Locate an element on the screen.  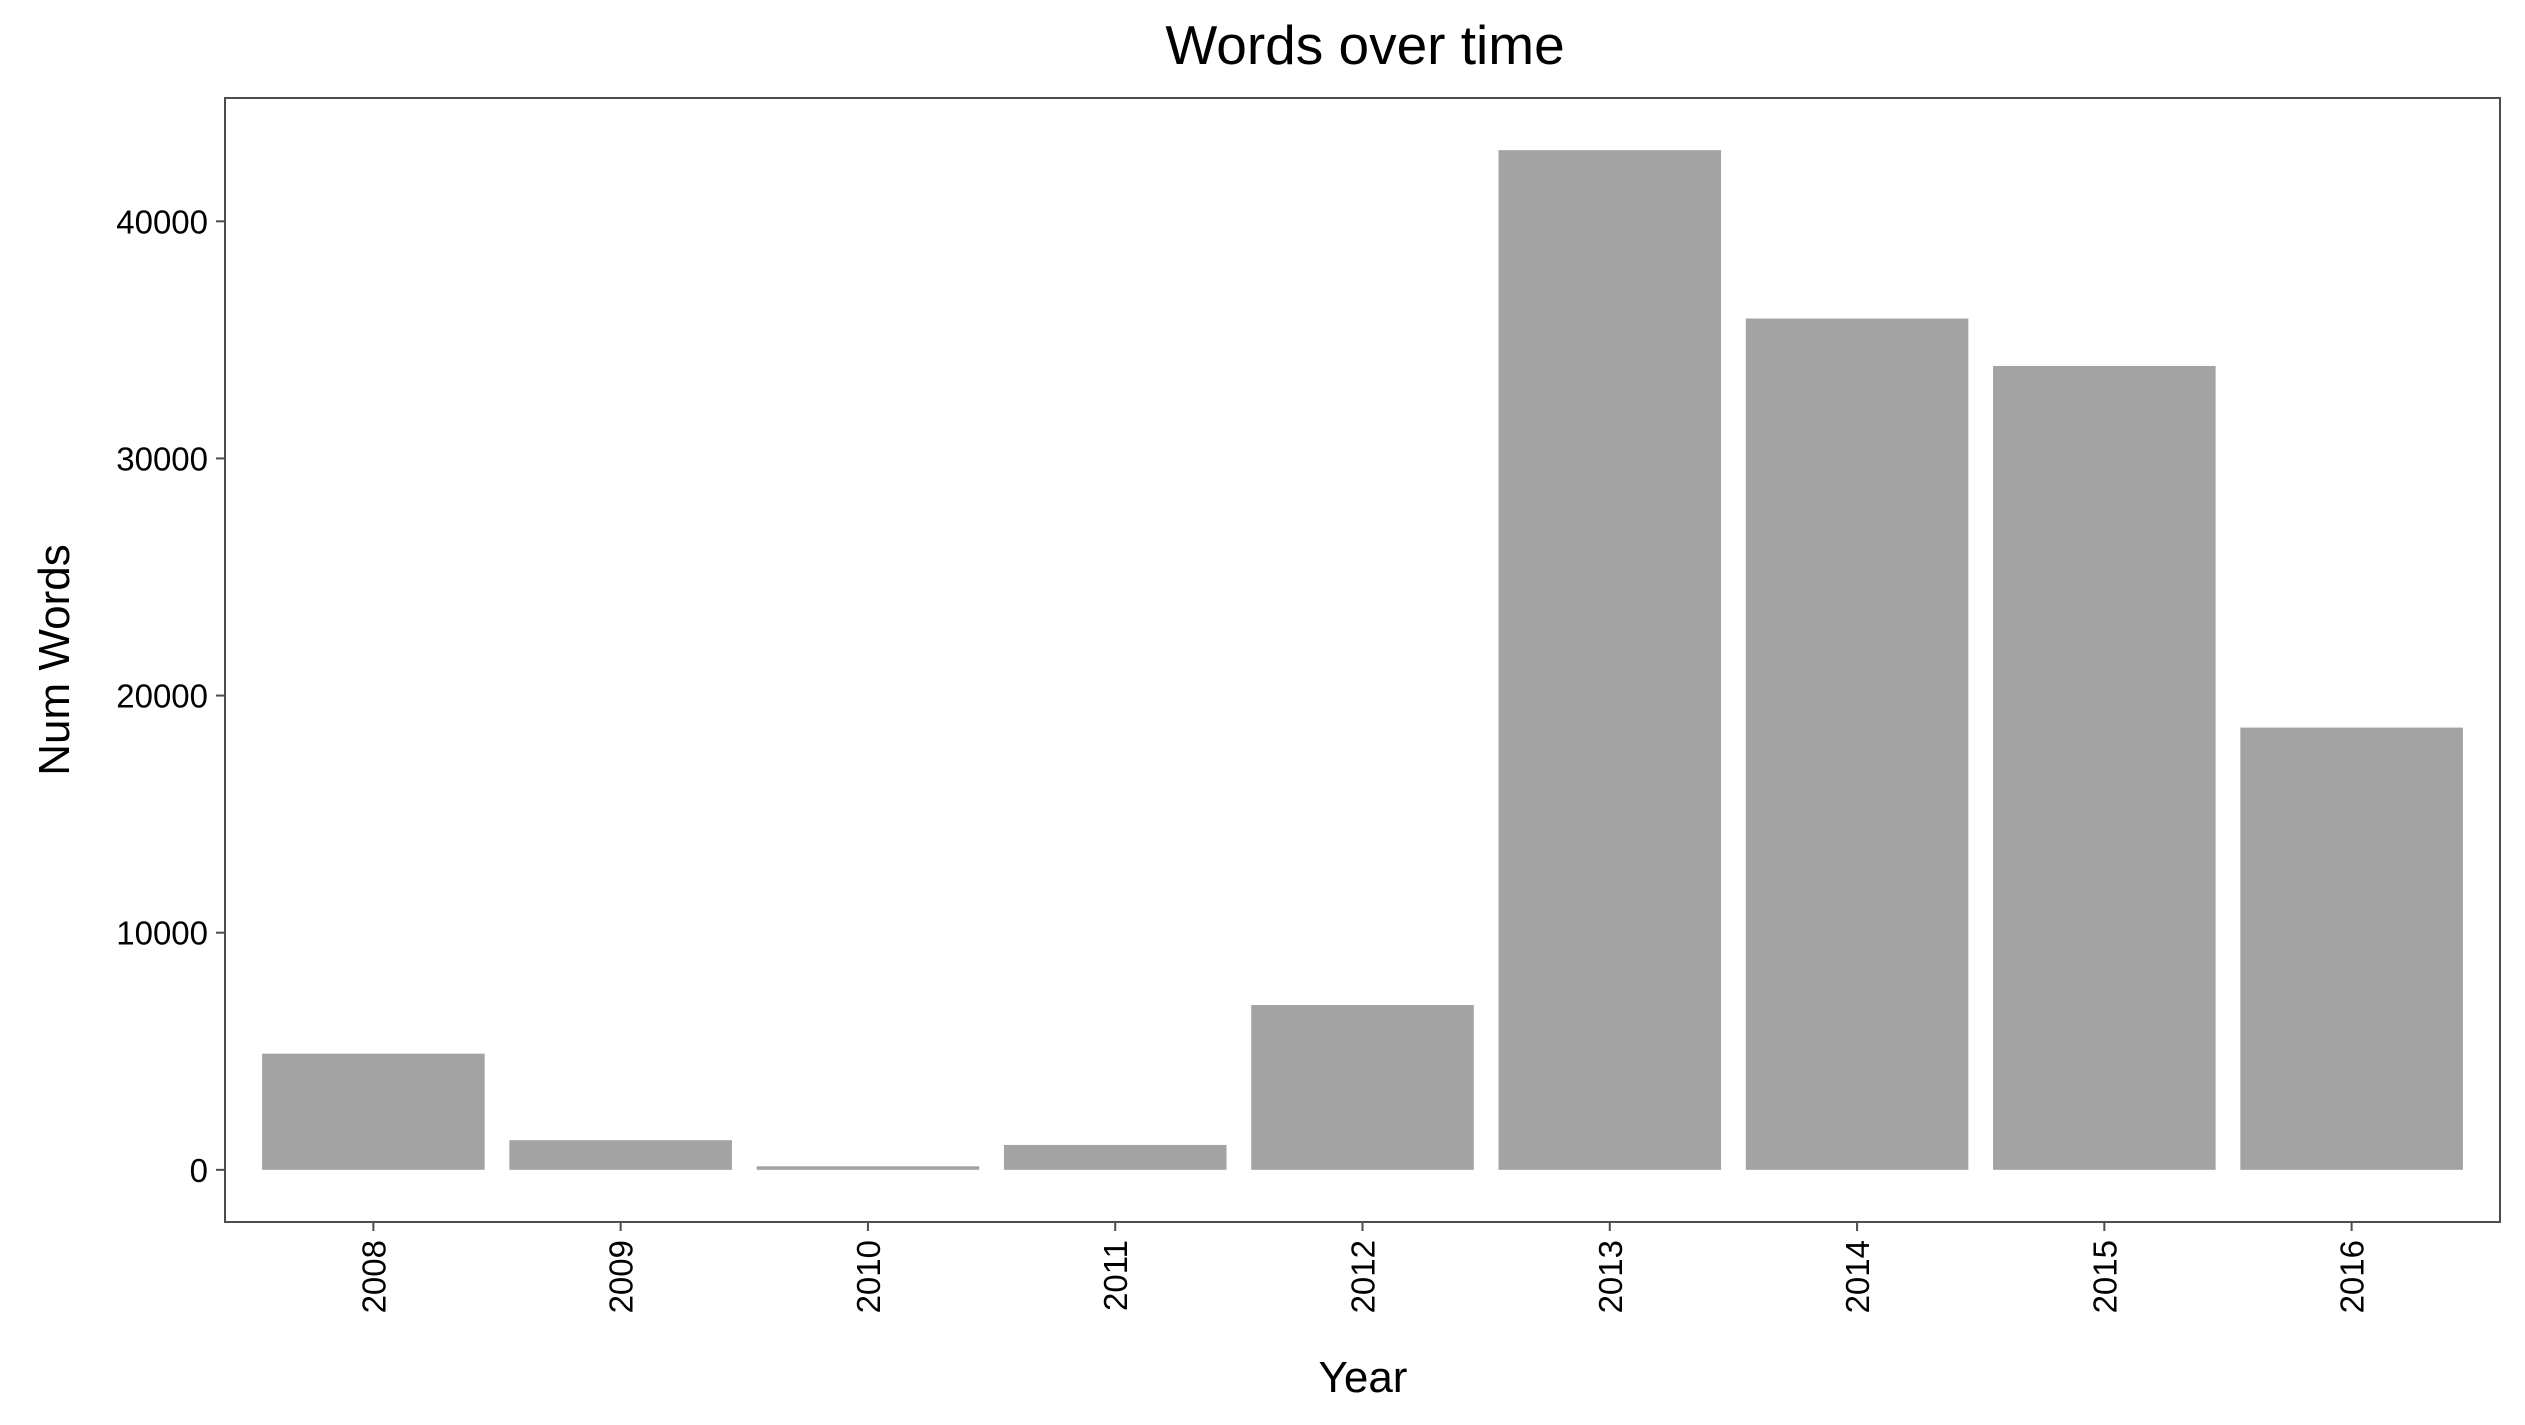
y-tick-label: 40000 is located at coordinates (162, 221).